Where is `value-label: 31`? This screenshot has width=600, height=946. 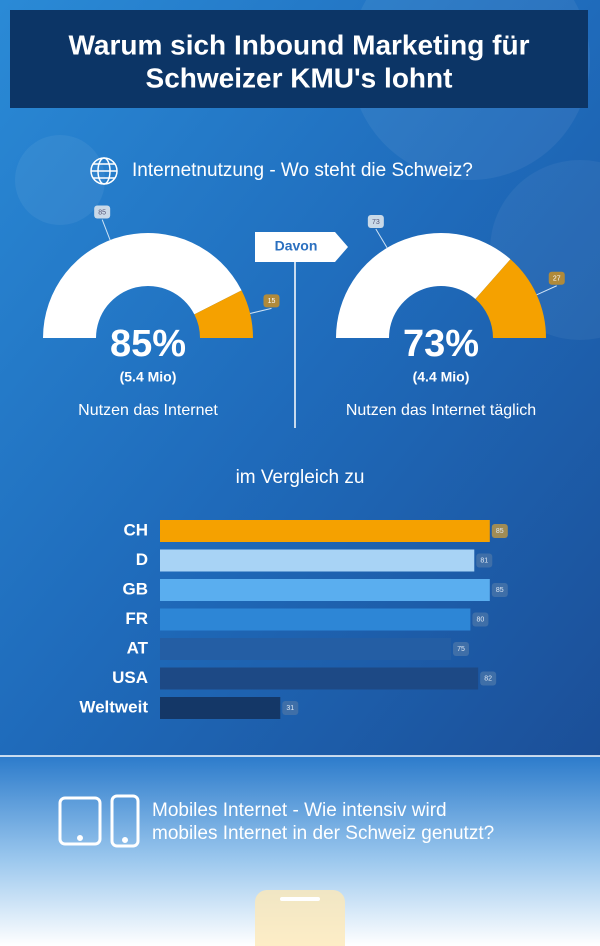
value-label: 31 is located at coordinates (290, 708).